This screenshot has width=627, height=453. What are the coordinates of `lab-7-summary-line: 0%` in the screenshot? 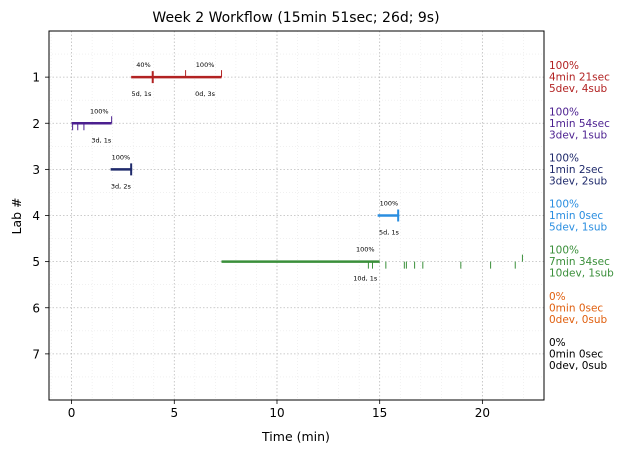 It's located at (557, 343).